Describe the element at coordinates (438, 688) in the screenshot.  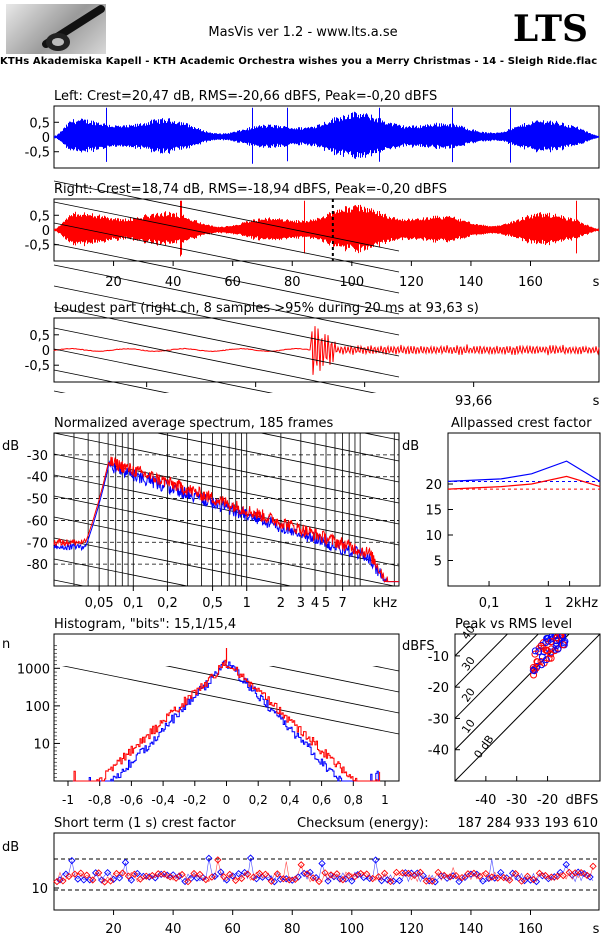
I see `ytick-label: -20` at that location.